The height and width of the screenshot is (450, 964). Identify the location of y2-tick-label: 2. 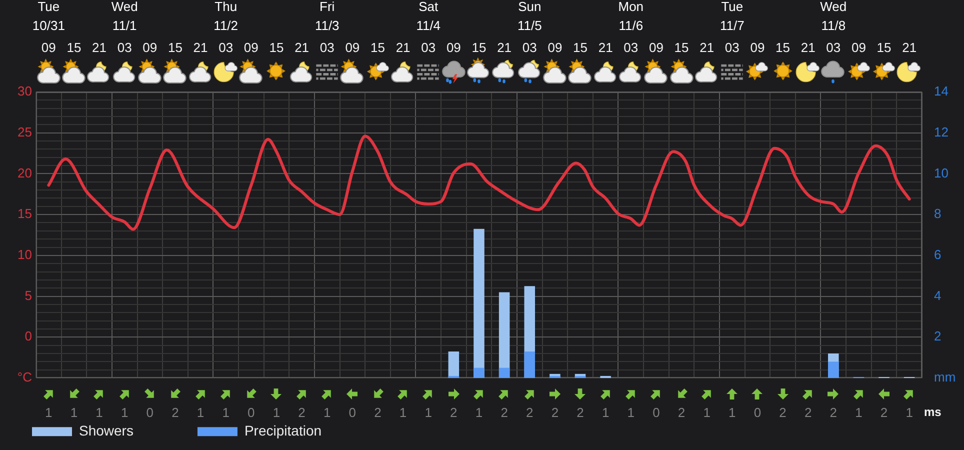
(938, 336).